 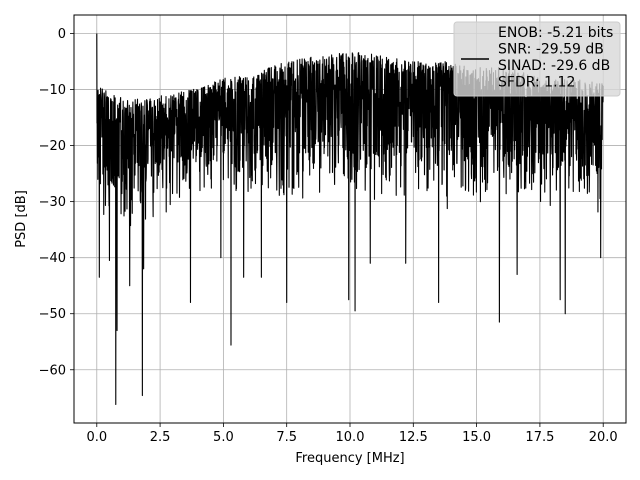 I want to click on legend-snr: SNR: -29.59 dB, so click(x=551, y=50).